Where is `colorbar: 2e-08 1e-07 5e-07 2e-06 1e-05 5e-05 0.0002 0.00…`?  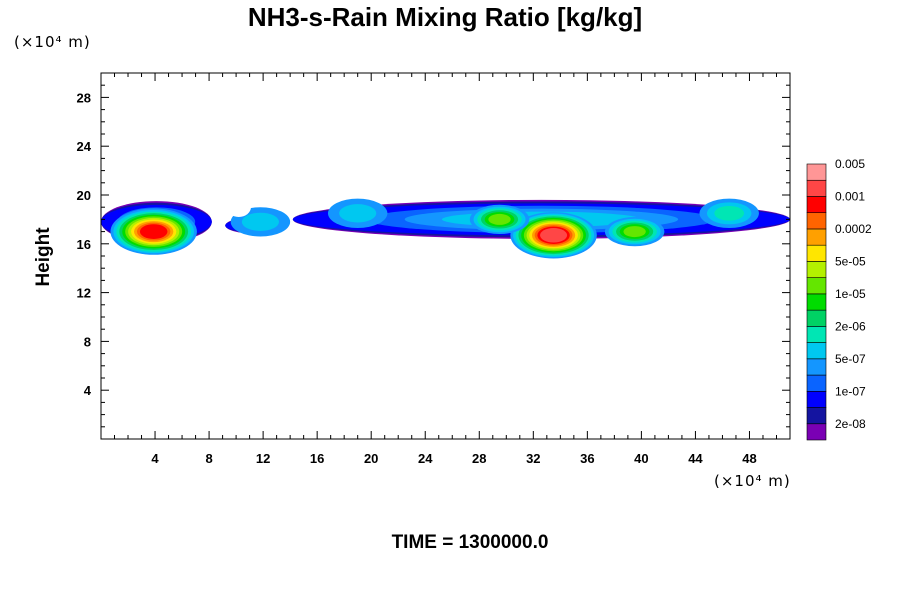
colorbar: 2e-08 1e-07 5e-07 2e-06 1e-05 5e-05 0.0002 0.00… is located at coordinates (839, 299).